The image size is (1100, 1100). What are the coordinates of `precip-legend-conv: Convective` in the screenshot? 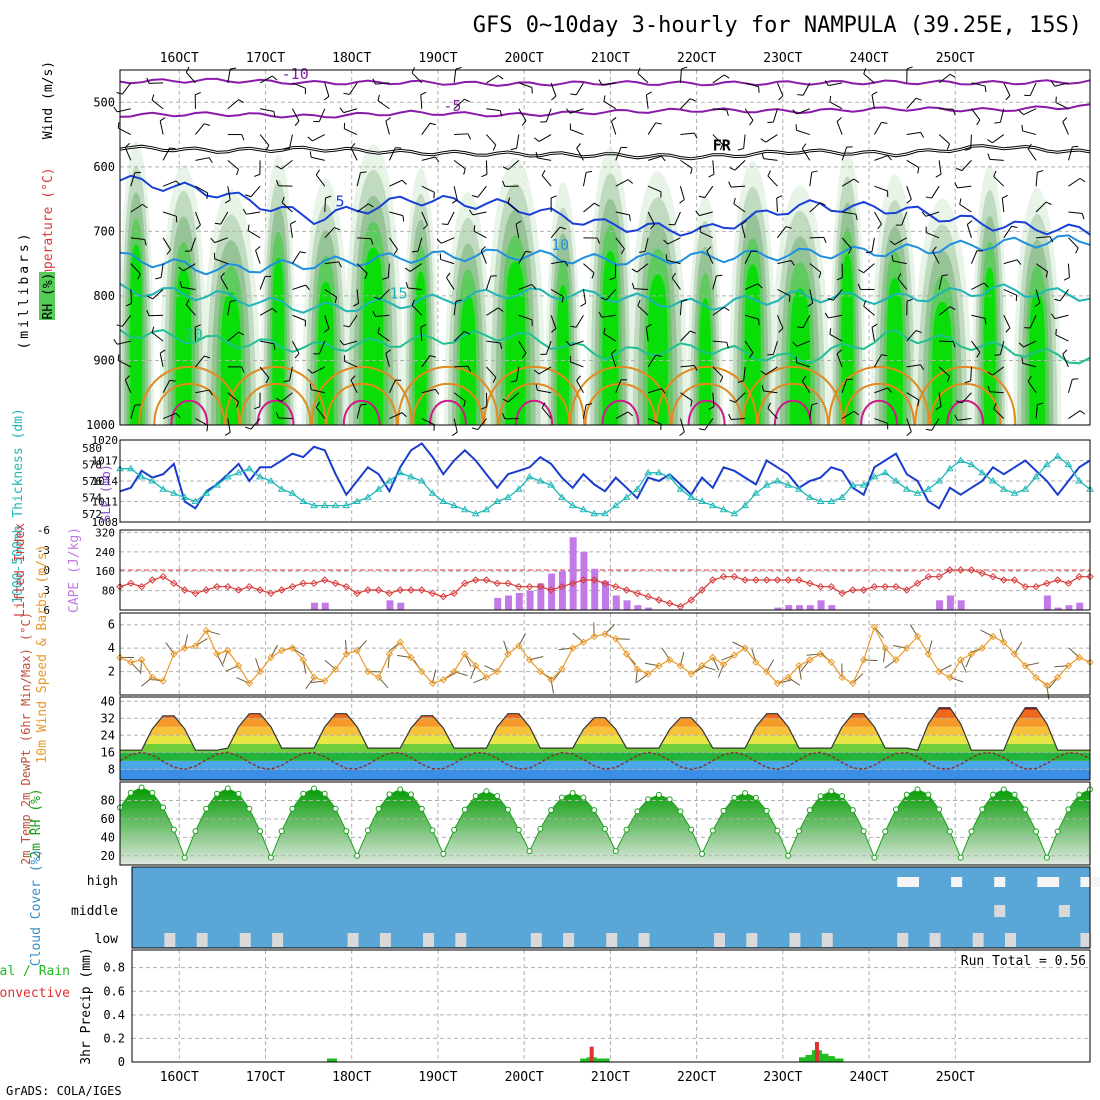 It's located at (35, 993).